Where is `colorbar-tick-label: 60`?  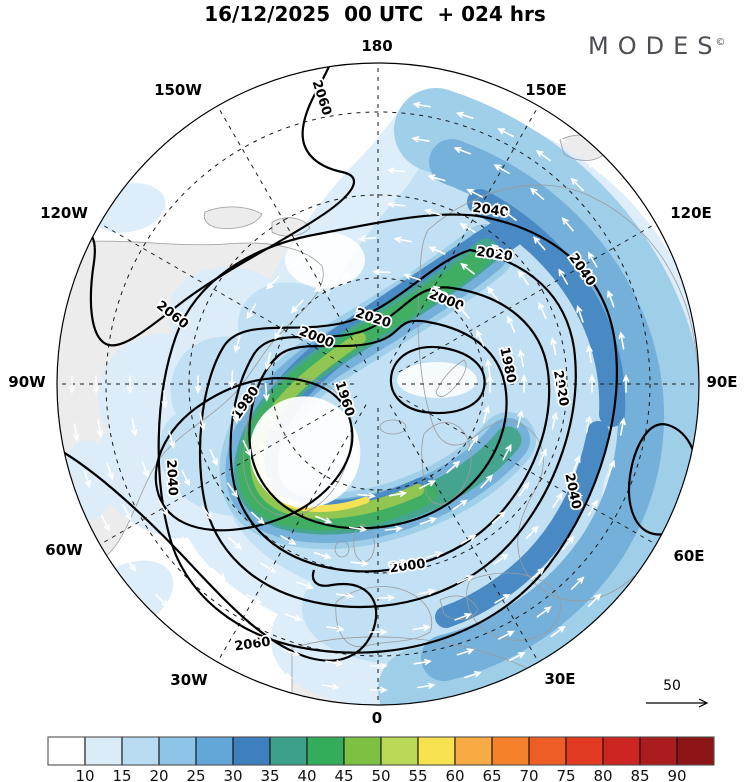 colorbar-tick-label: 60 is located at coordinates (454, 774).